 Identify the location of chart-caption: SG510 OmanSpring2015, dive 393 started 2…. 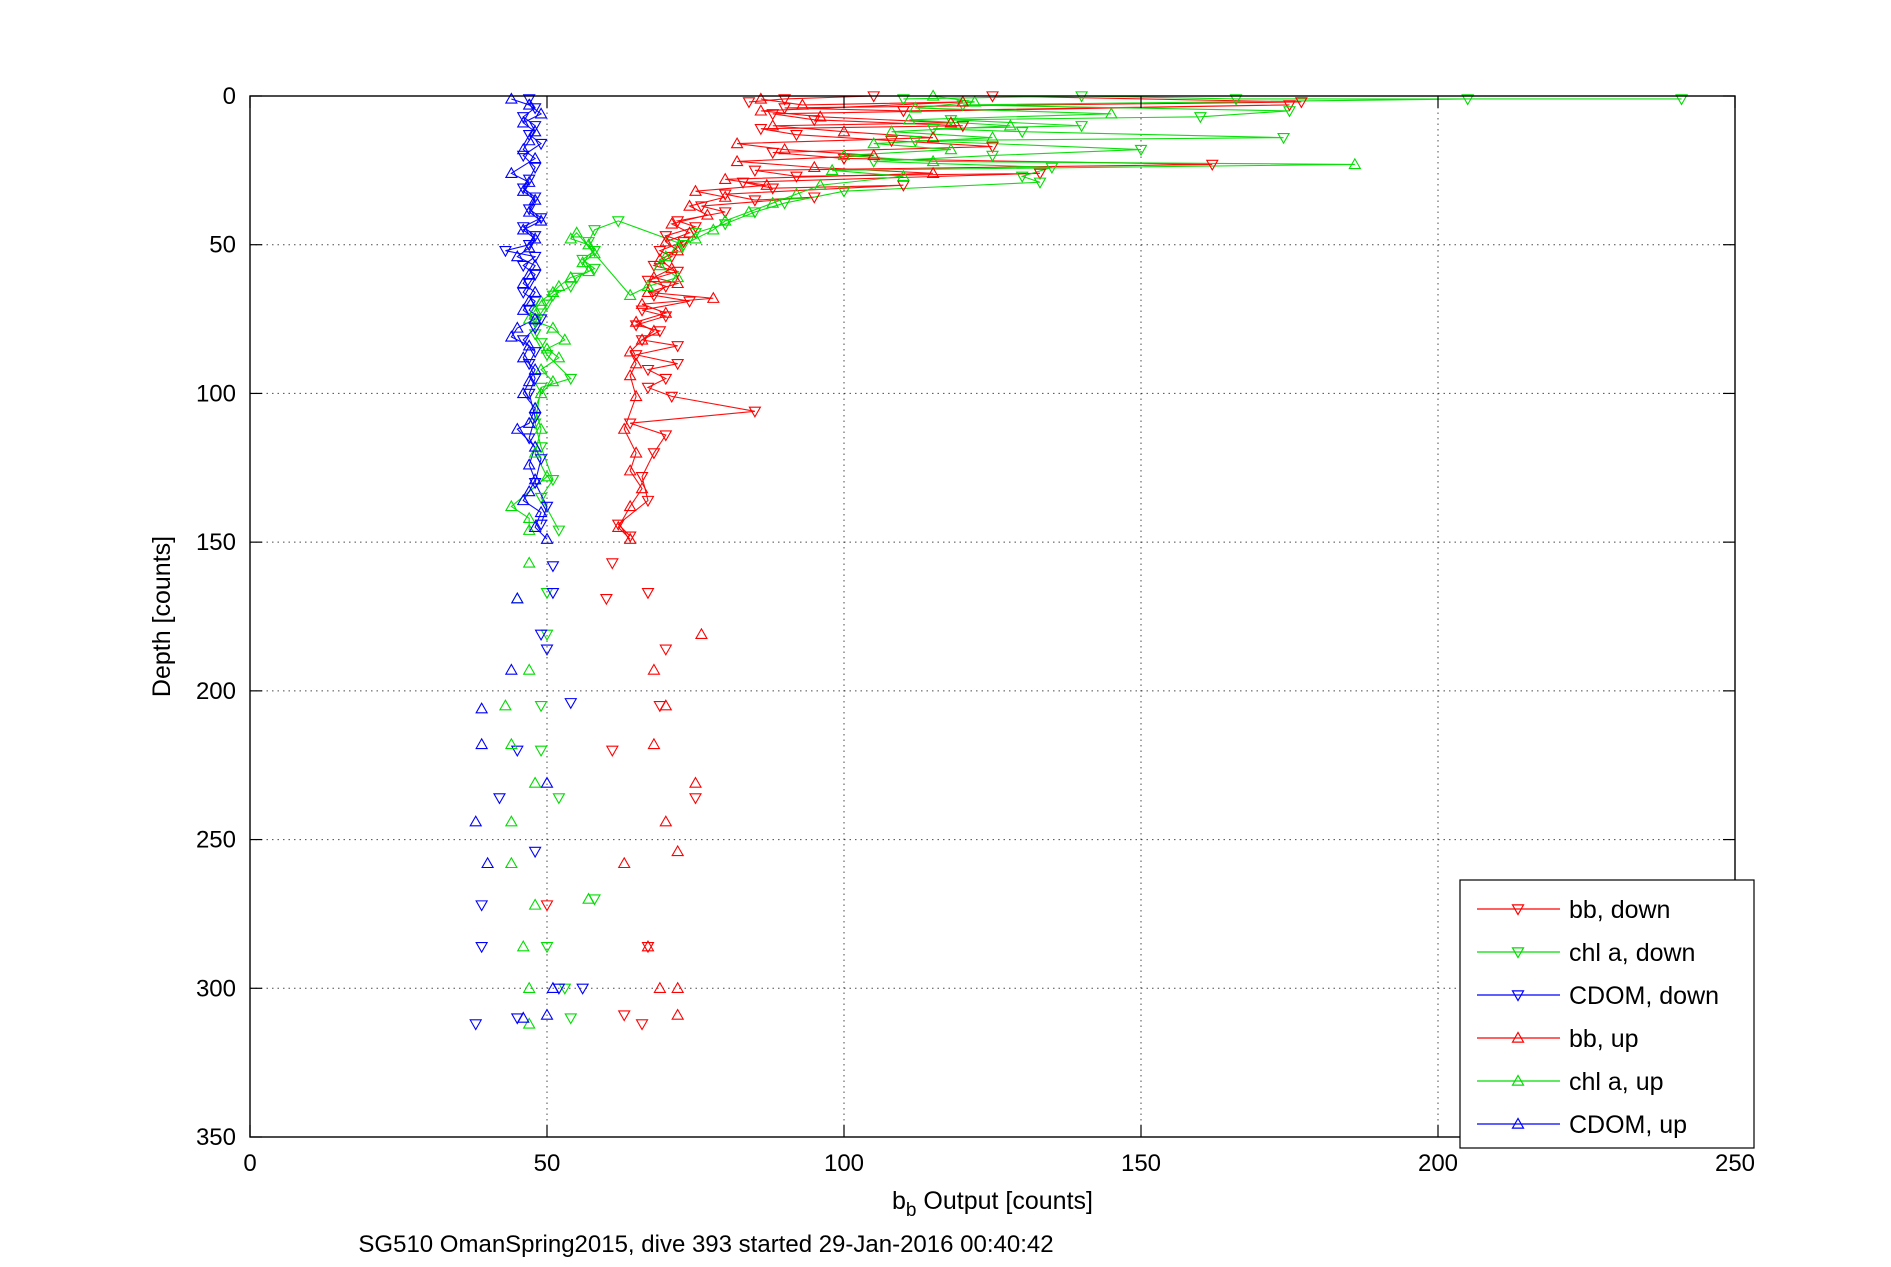
(705, 1244).